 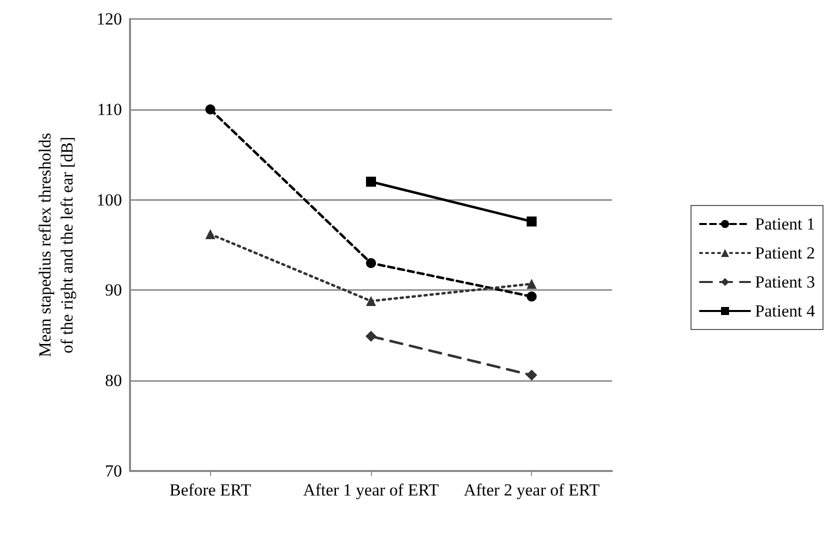 What do you see at coordinates (785, 311) in the screenshot?
I see `legend-label: Patient 4` at bounding box center [785, 311].